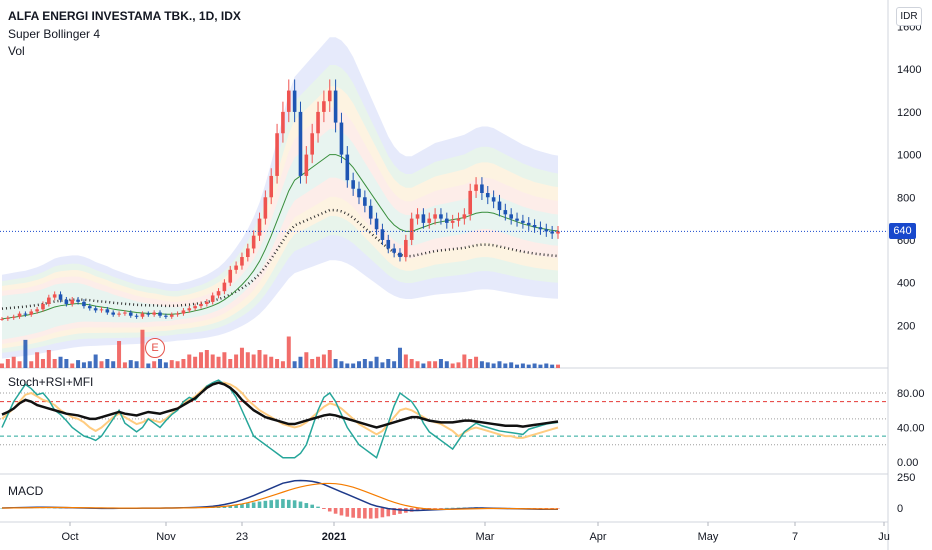 The height and width of the screenshot is (550, 932). Describe the element at coordinates (909, 156) in the screenshot. I see `price-axis-tick-label: 1000` at that location.